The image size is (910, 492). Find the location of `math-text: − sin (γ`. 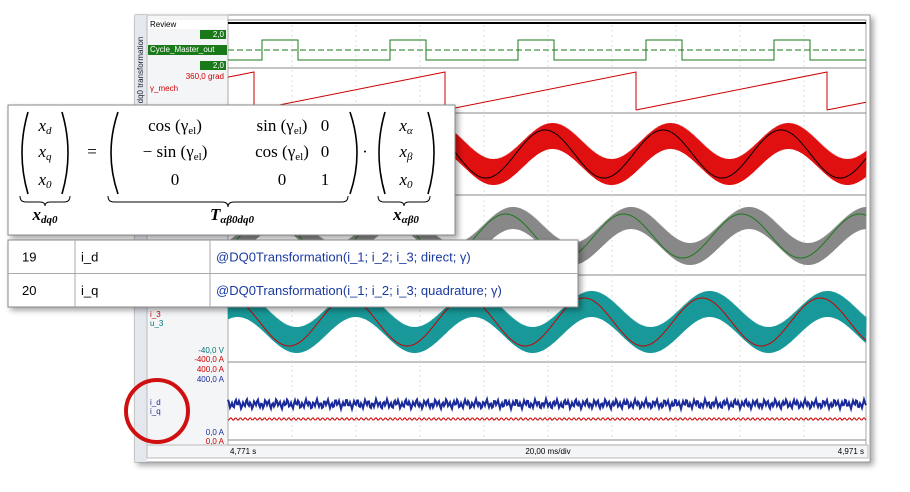

math-text: − sin (γ is located at coordinates (169, 151).